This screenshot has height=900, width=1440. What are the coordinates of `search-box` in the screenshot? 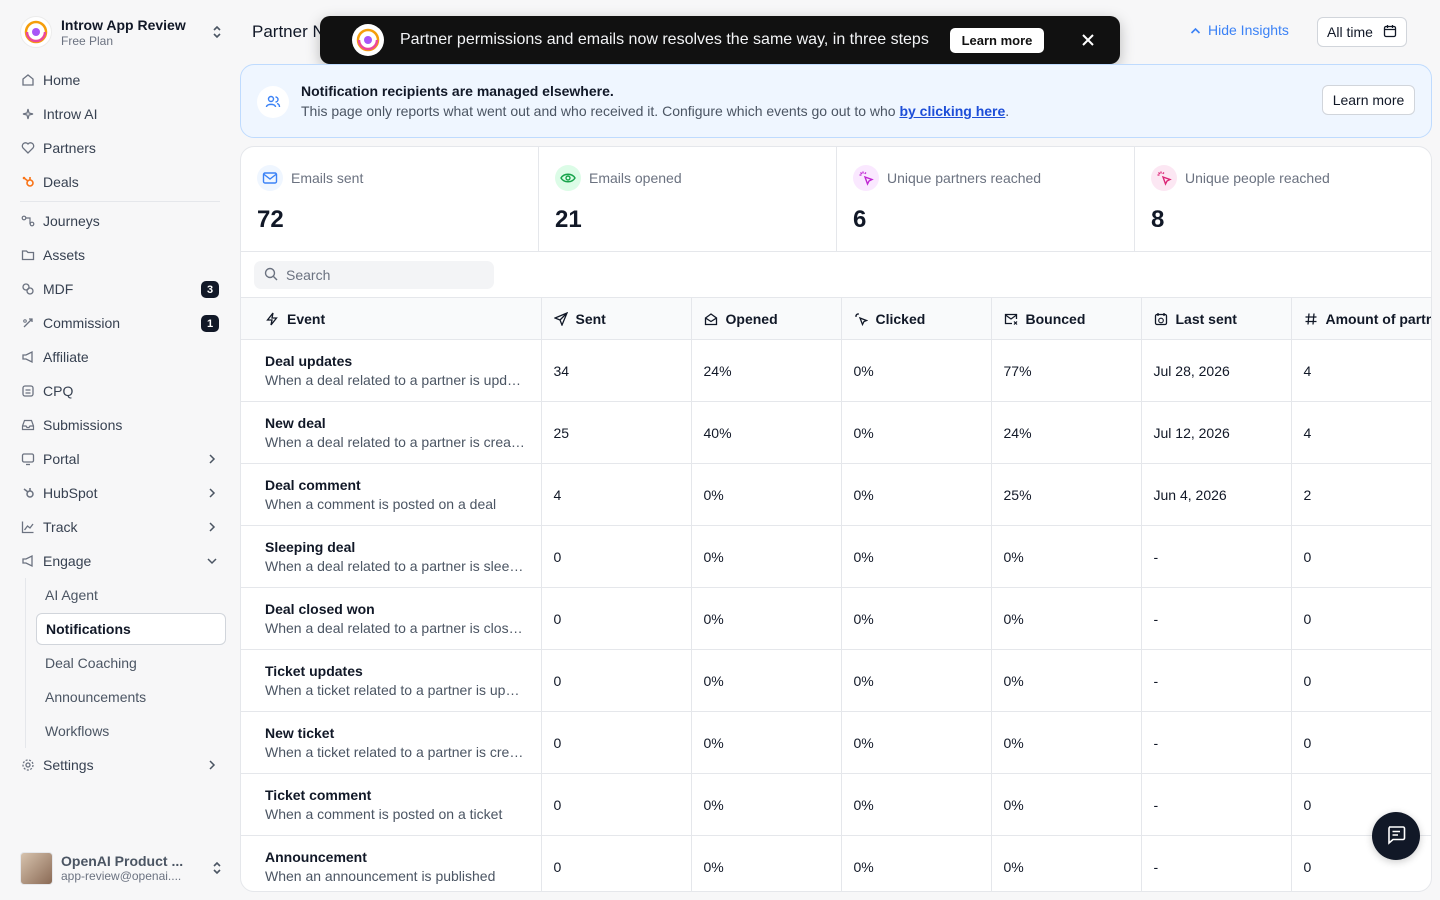 It's located at (374, 275).